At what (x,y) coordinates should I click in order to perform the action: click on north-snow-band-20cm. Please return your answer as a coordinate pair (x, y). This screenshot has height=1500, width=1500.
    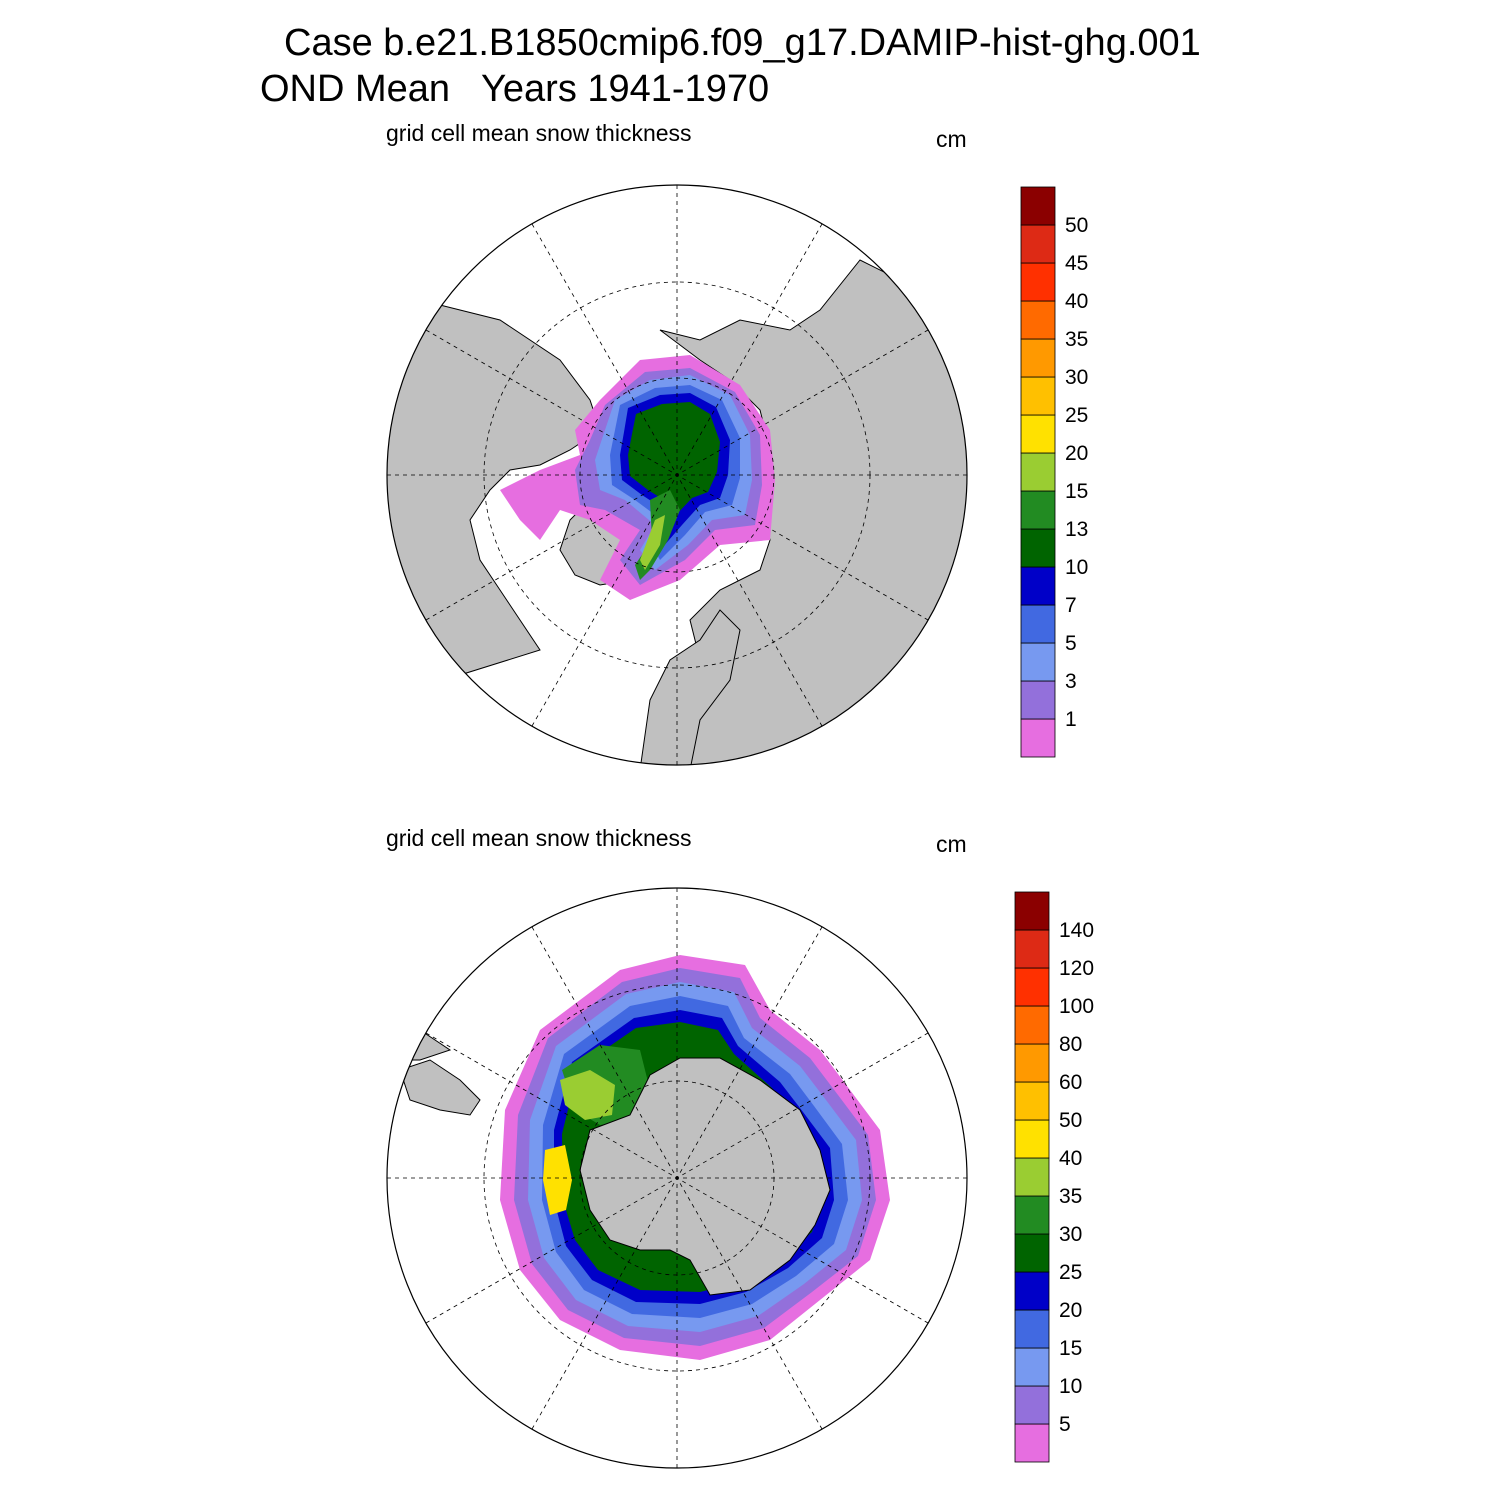
    Looking at the image, I should click on (652, 542).